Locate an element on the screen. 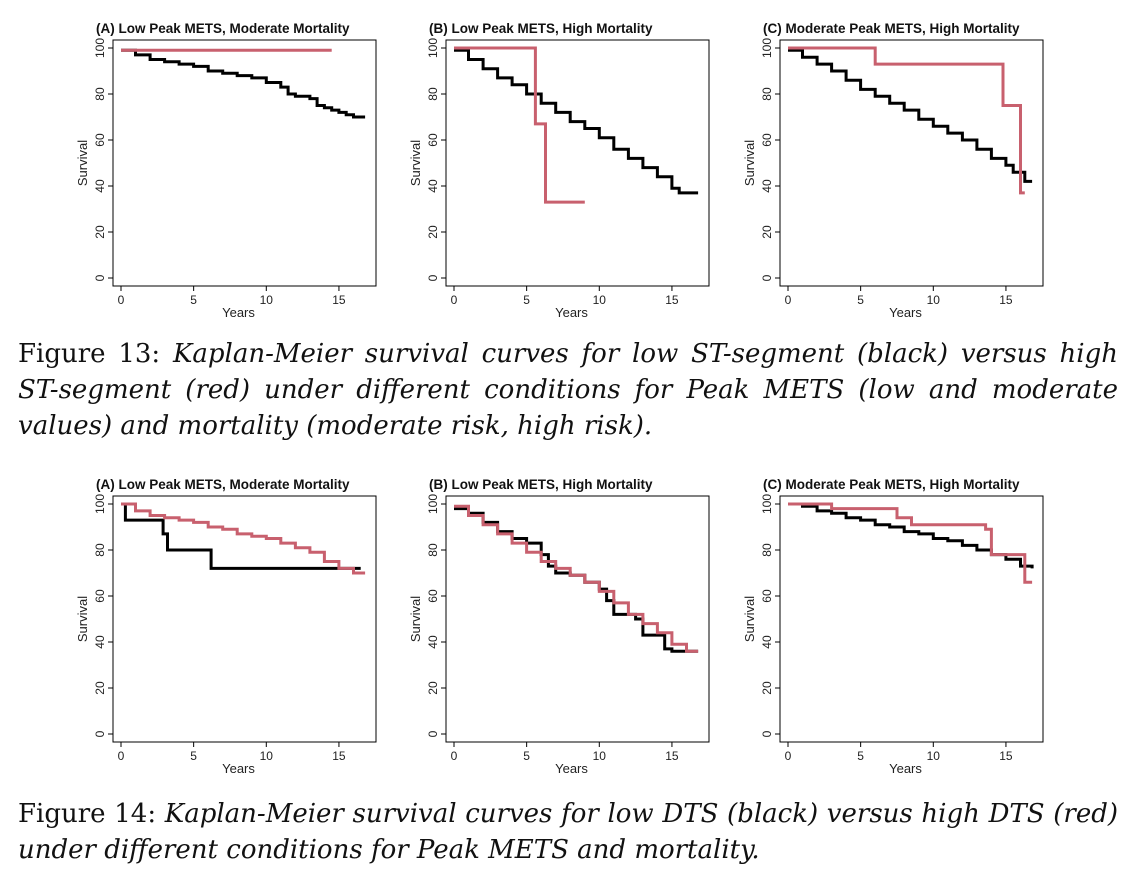 The image size is (1132, 878). figure-13-label: Figure 13: is located at coordinates (89, 354).